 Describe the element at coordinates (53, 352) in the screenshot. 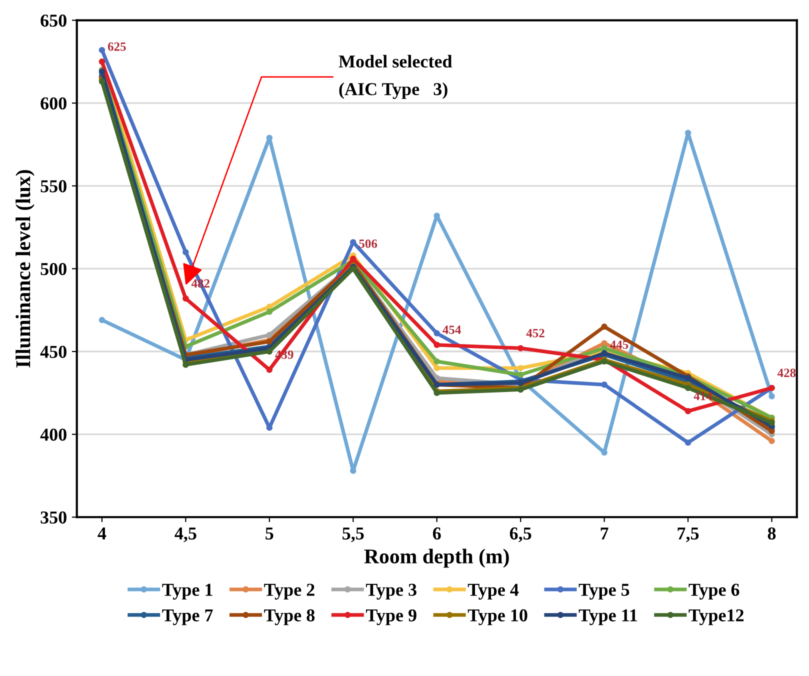

I see `y-tick-label: 450` at that location.